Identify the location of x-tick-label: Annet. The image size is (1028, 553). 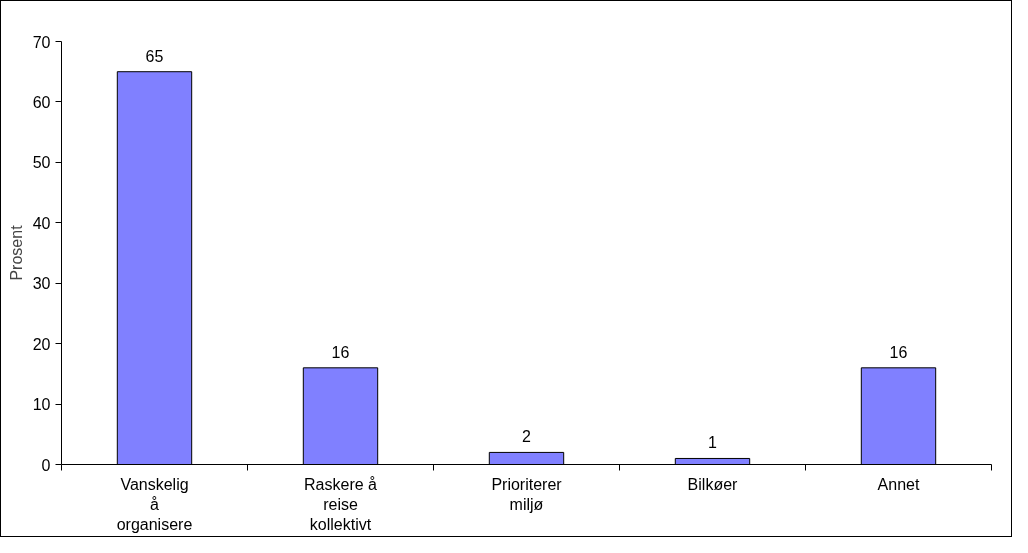
(898, 484).